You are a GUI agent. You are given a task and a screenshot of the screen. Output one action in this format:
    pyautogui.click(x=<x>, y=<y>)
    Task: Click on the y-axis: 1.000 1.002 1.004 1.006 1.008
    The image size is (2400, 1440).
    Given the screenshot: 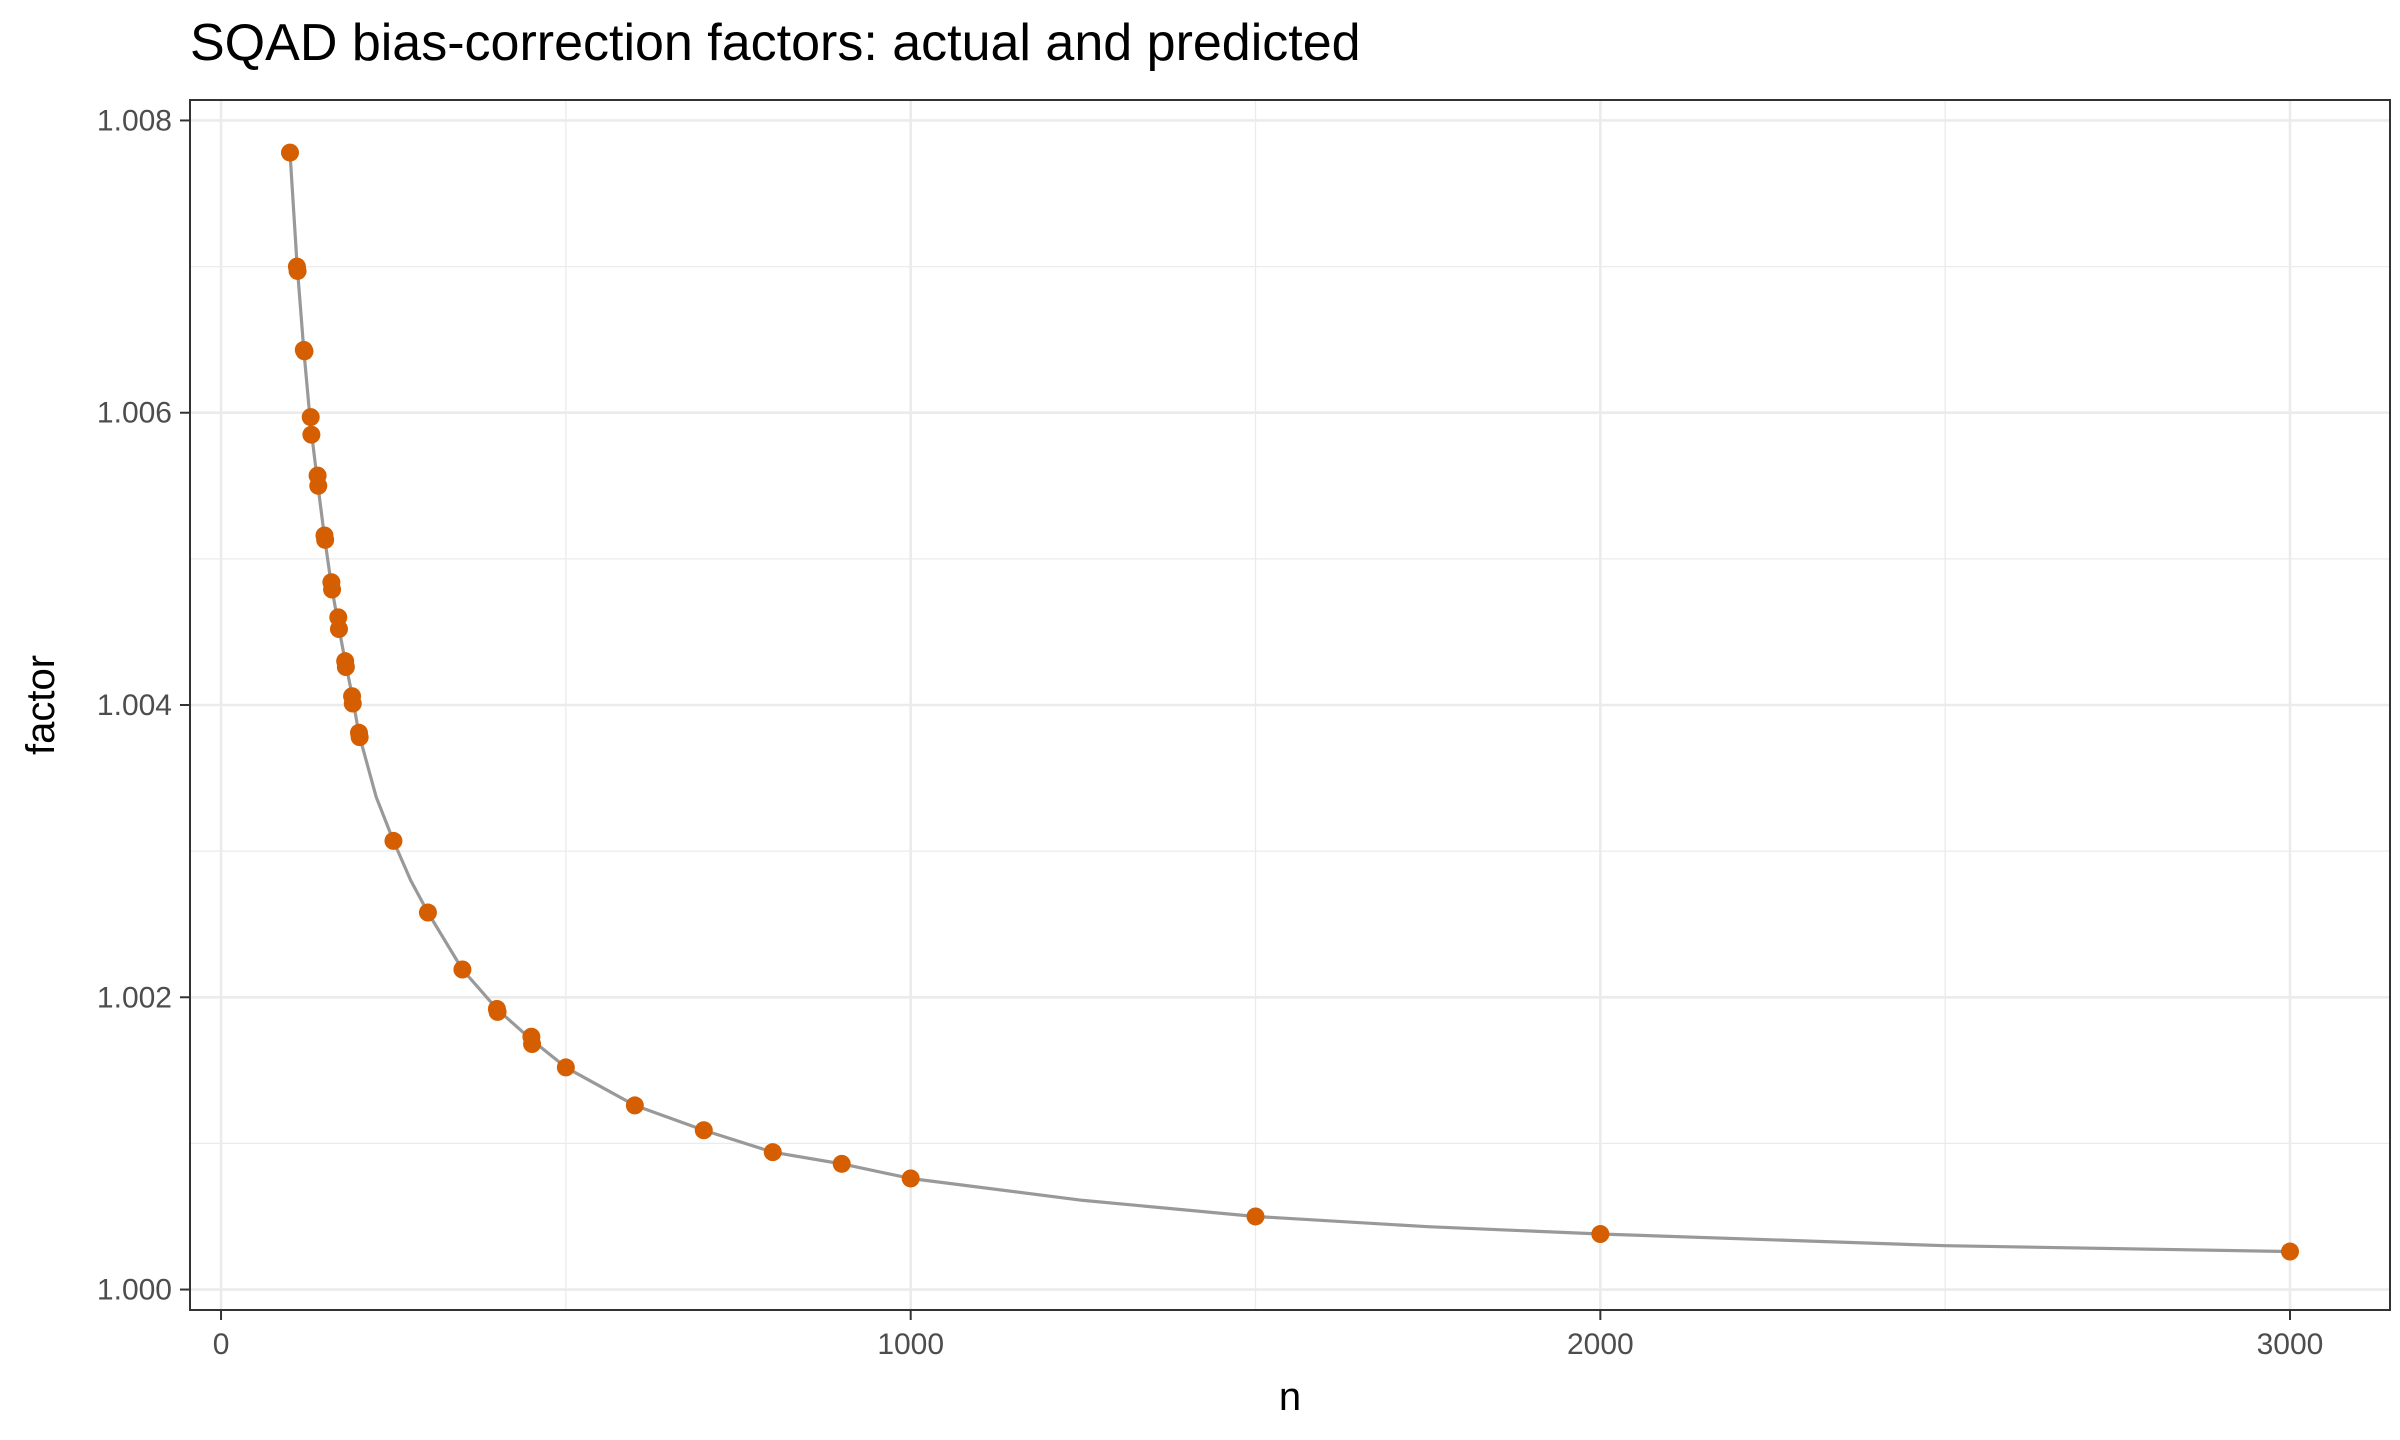 What is the action you would take?
    pyautogui.click(x=143, y=705)
    